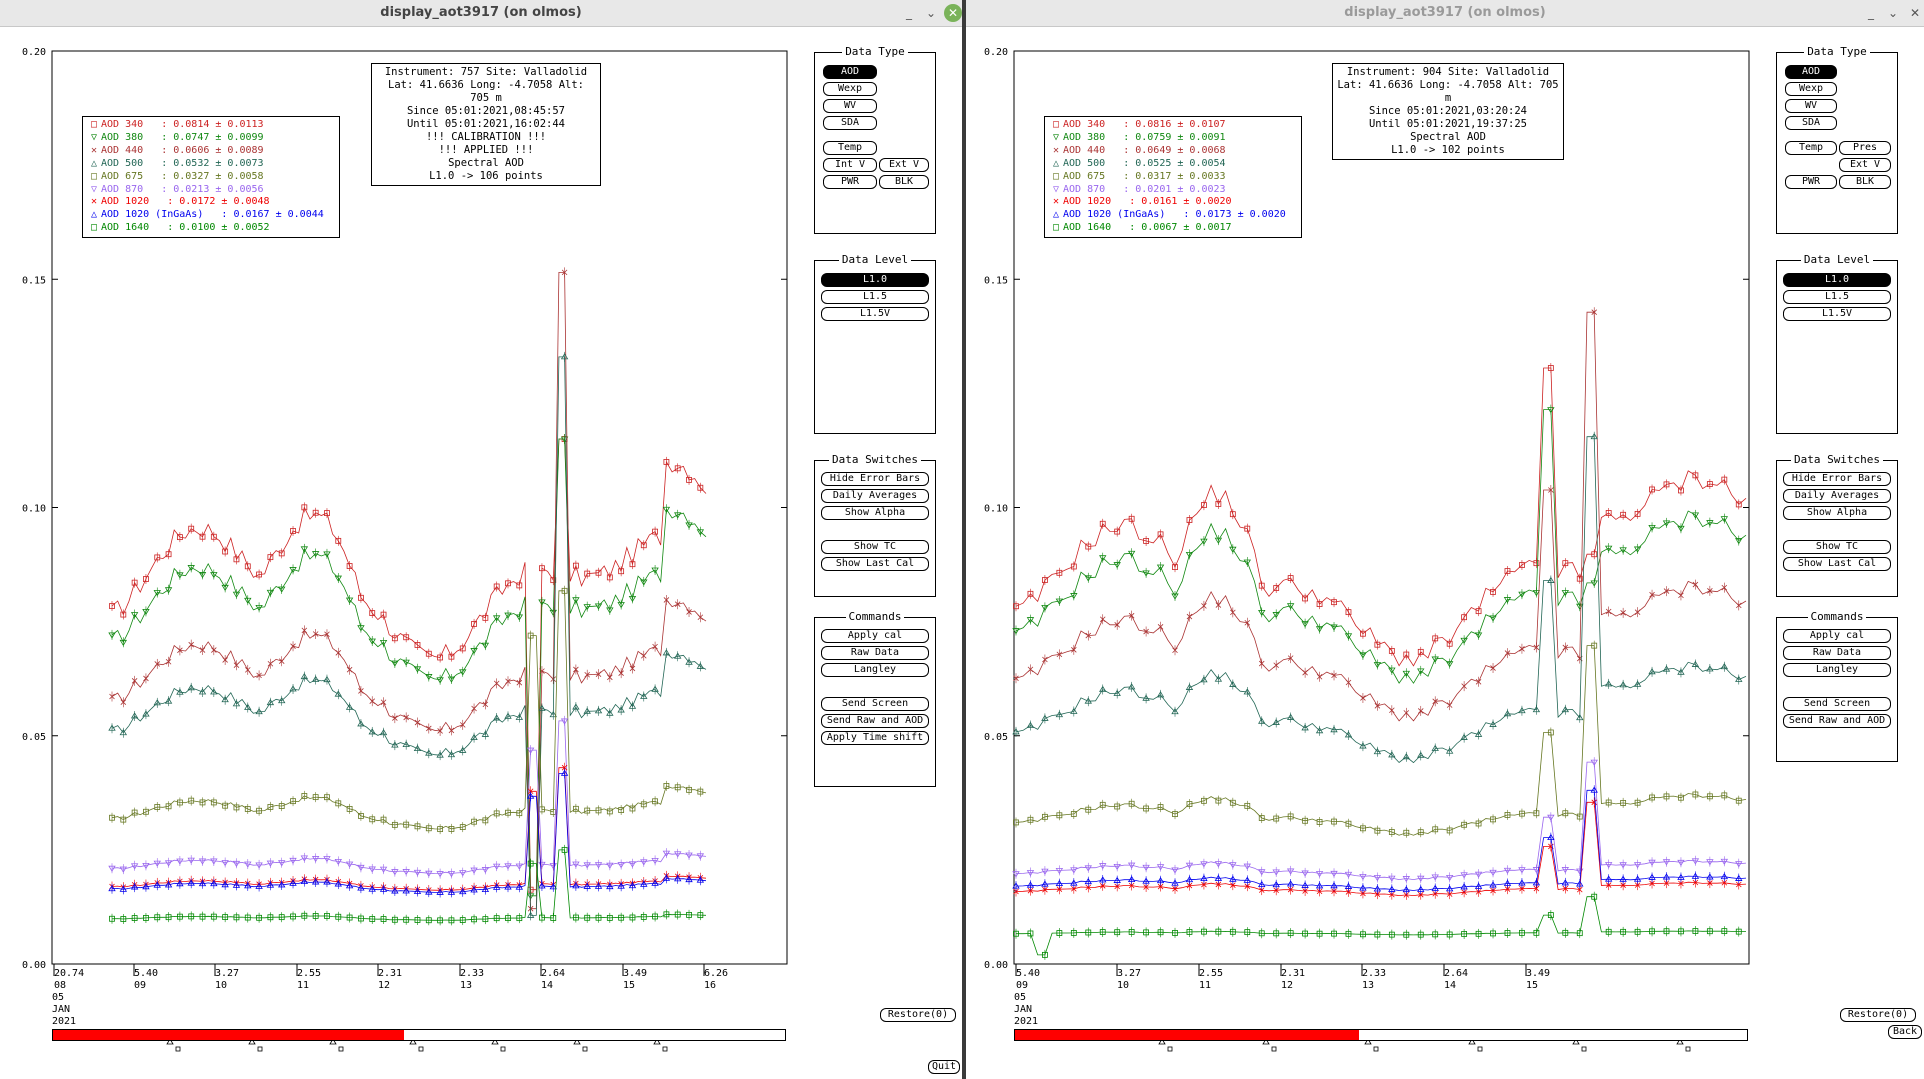 This screenshot has width=1924, height=1079. I want to click on x-date-label: 2021, so click(1026, 1021).